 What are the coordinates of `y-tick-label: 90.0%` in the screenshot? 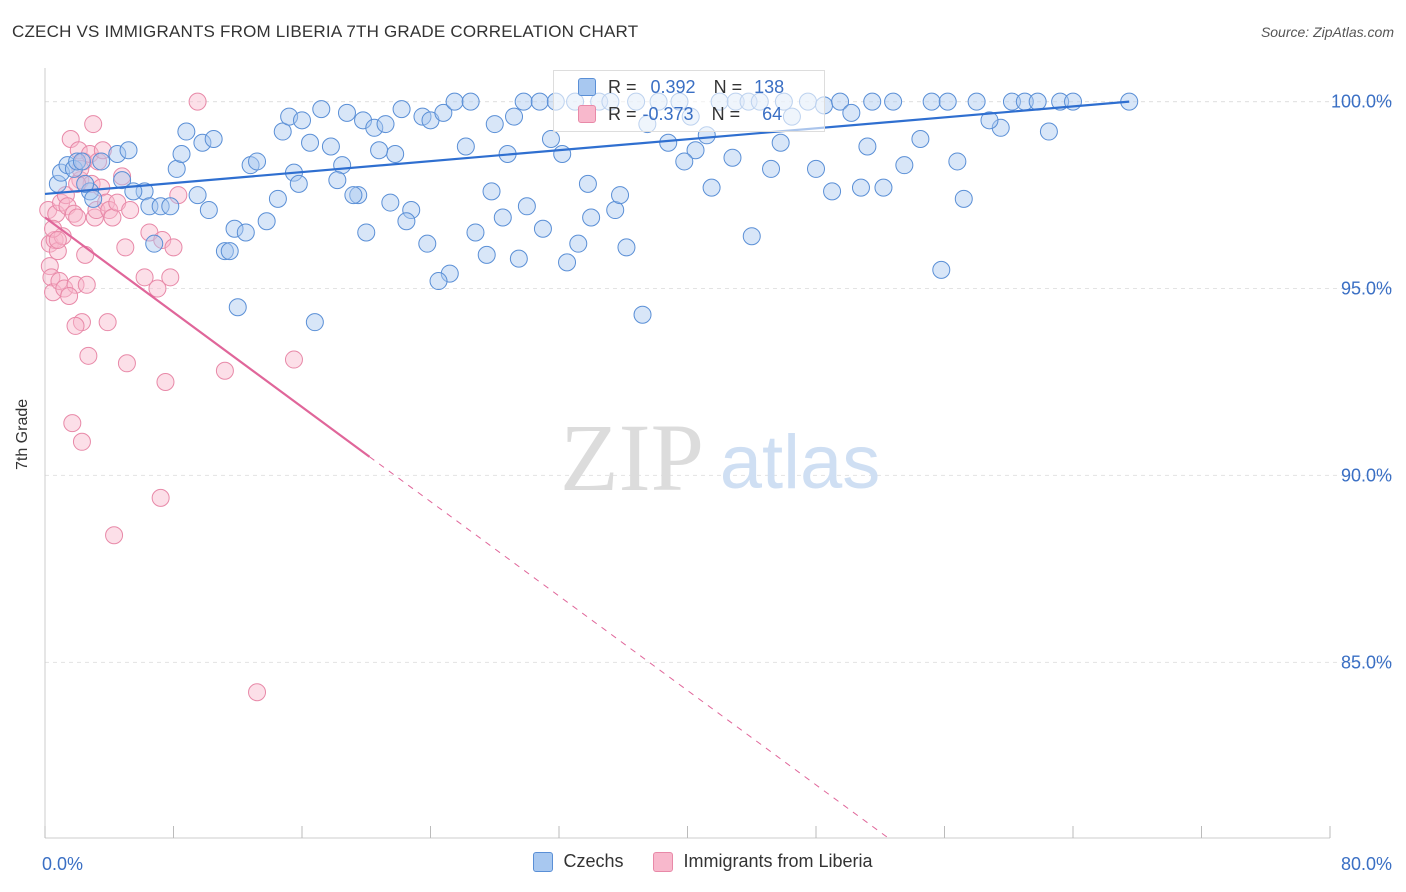 It's located at (1366, 475).